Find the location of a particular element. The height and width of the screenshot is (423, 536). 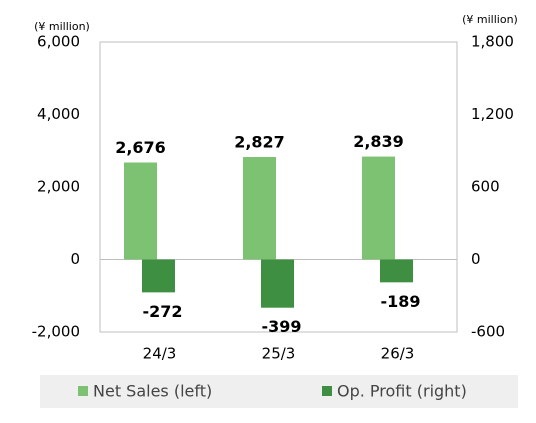

y-tick-label: 0 is located at coordinates (75, 259).